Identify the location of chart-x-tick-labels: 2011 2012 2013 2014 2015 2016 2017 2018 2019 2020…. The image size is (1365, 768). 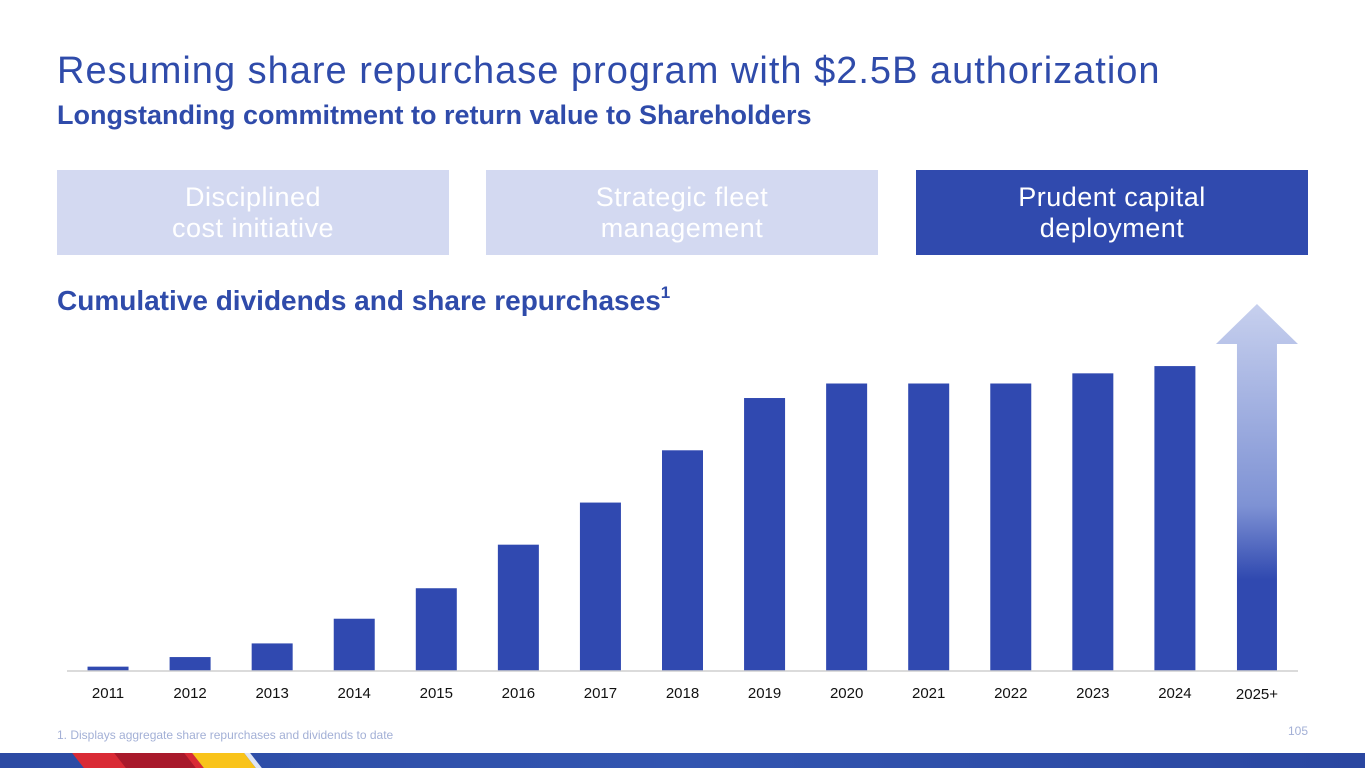
(685, 694).